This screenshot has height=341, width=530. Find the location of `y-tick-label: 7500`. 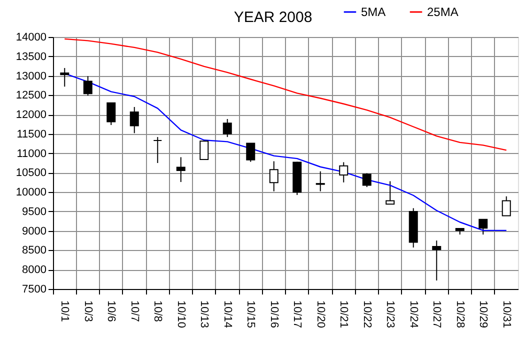

y-tick-label: 7500 is located at coordinates (34, 290).